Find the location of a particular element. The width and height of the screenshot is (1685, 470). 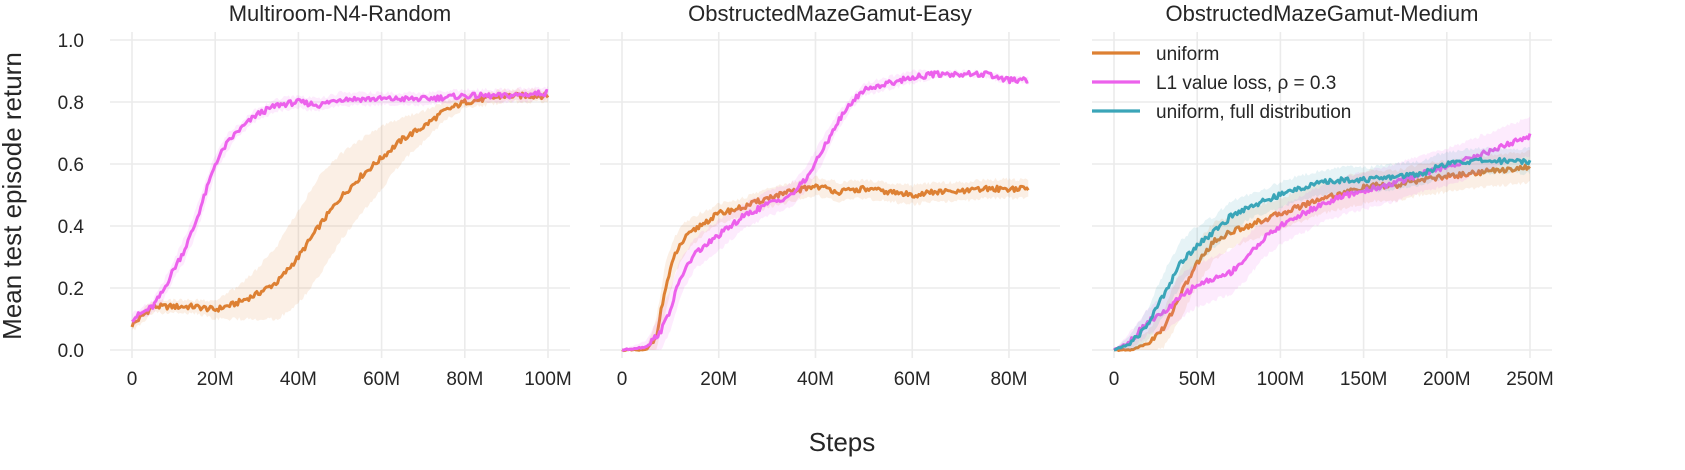

x-tick-label: 250M is located at coordinates (1530, 379).